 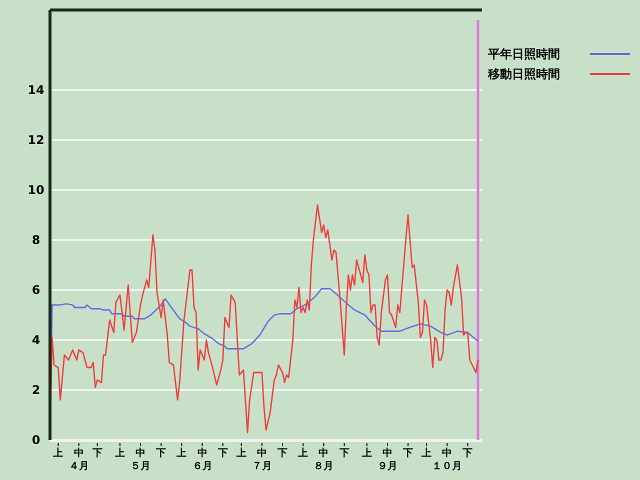 I want to click on text: 移動日照時間, so click(x=523, y=74).